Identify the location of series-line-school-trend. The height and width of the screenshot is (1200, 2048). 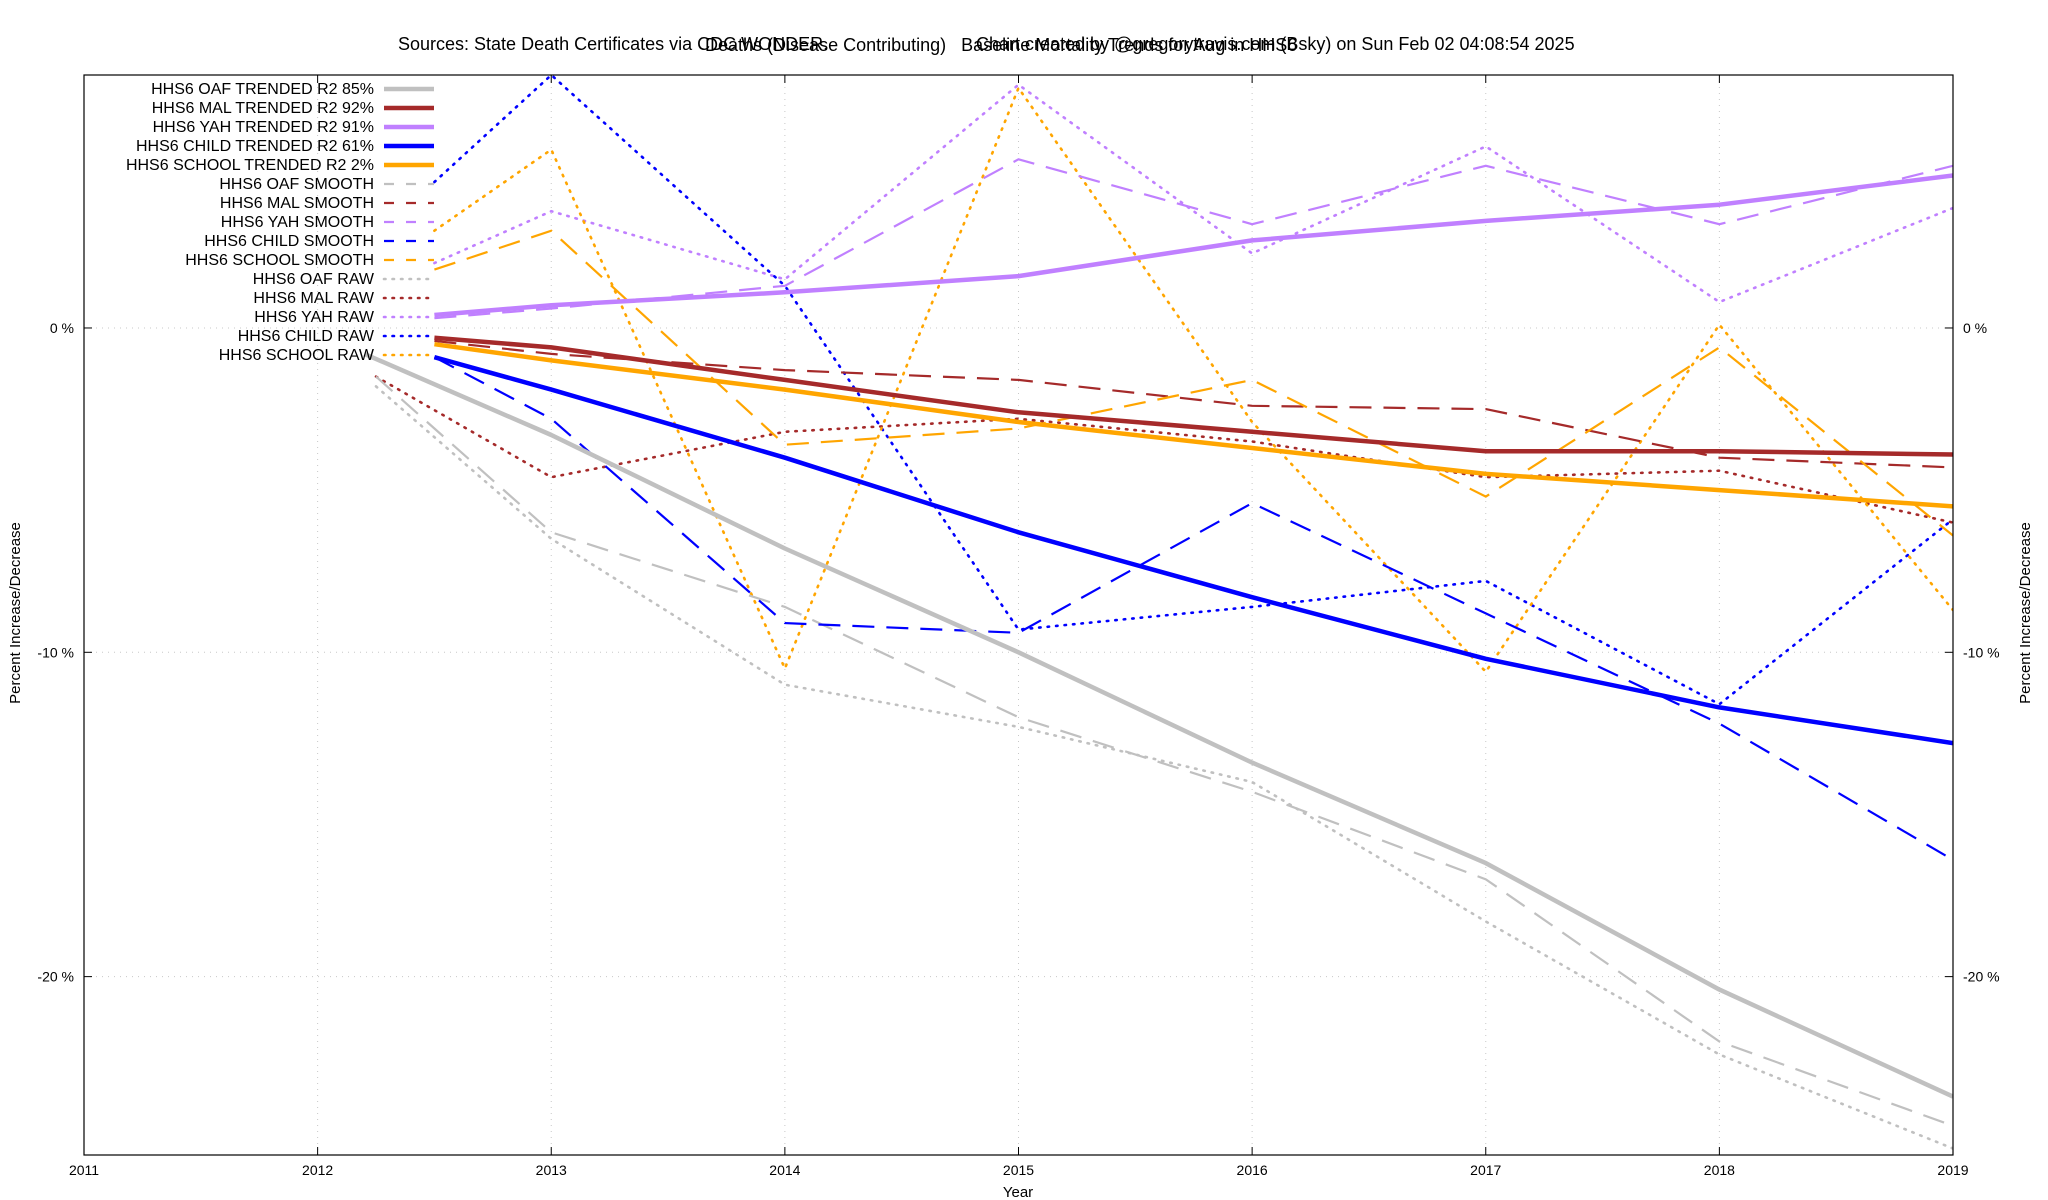
(1193, 425).